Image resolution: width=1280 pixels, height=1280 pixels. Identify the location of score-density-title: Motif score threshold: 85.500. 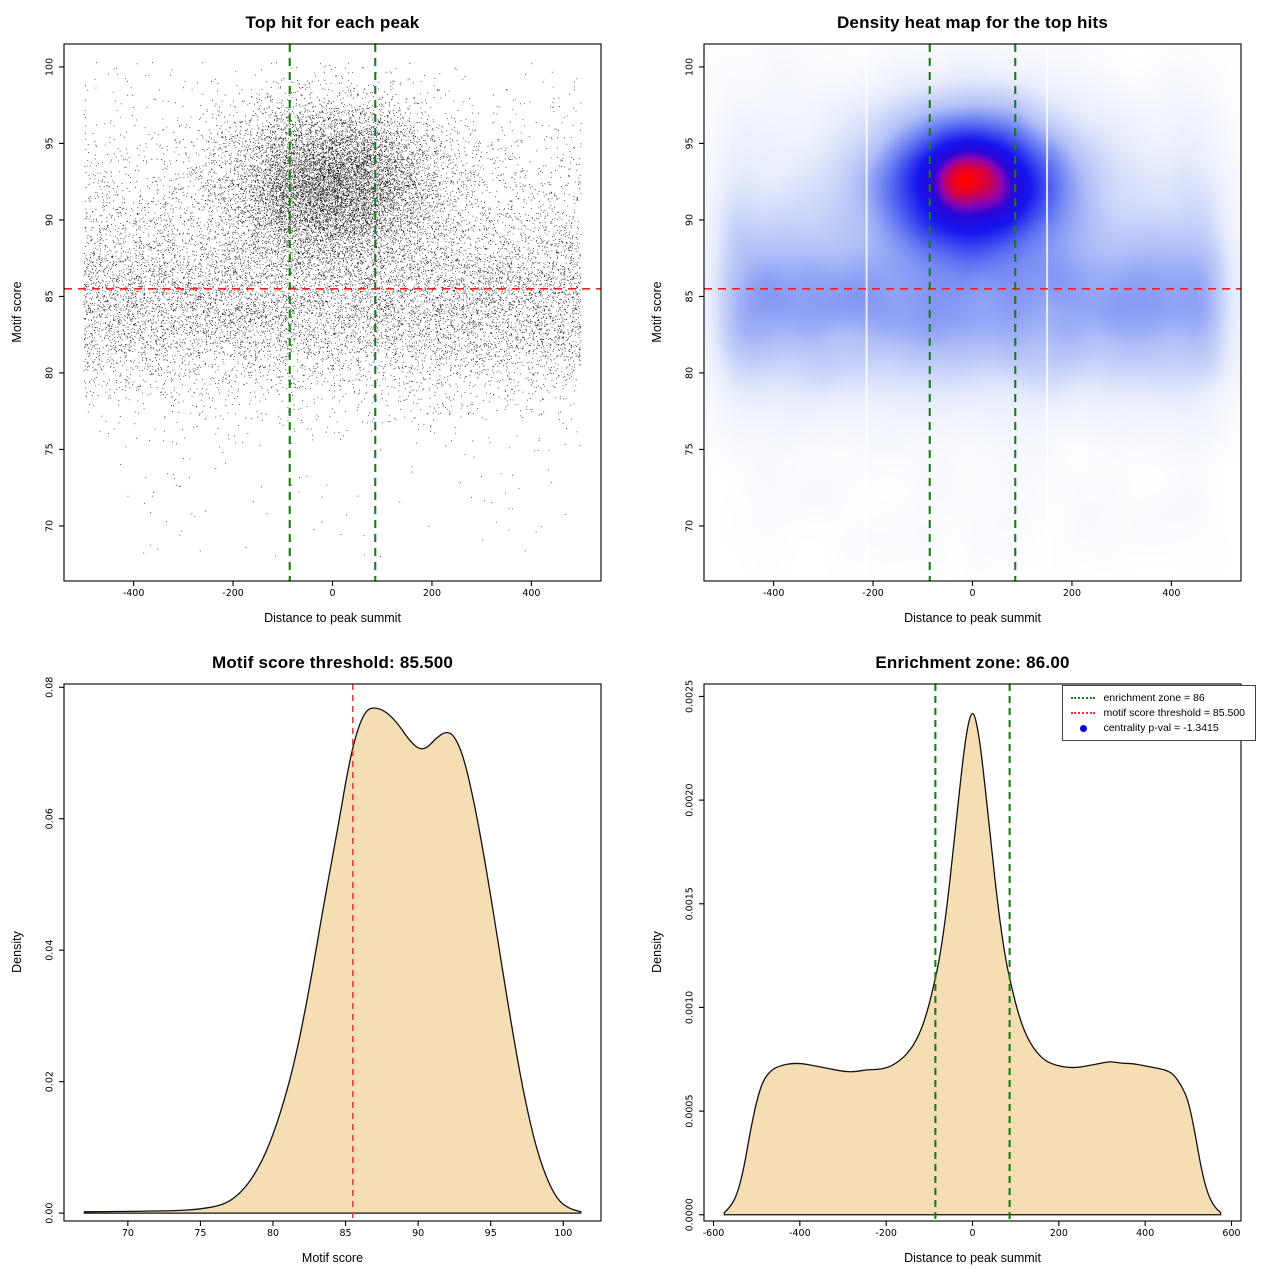
(332, 662).